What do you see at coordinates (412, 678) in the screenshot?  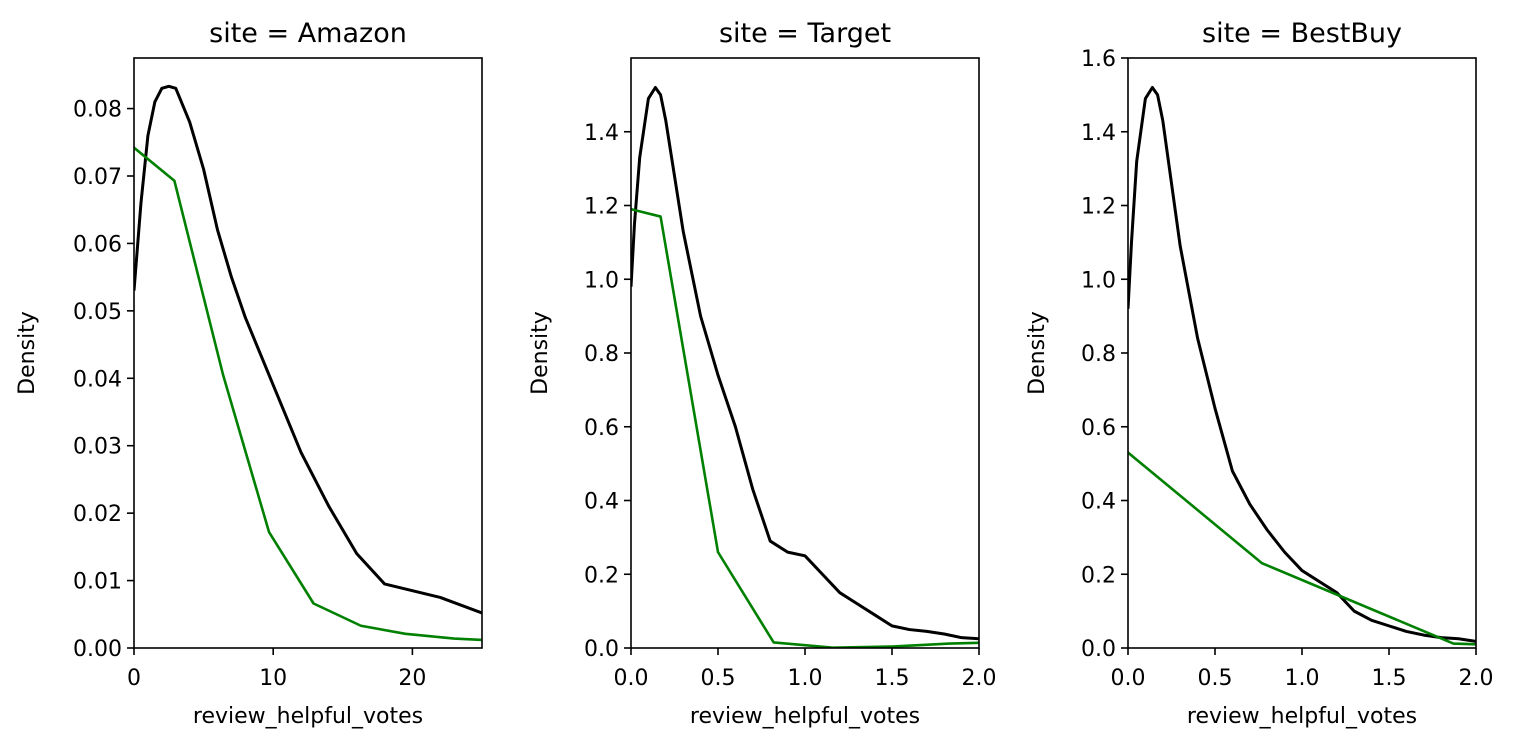 I see `x-tick-label: 20` at bounding box center [412, 678].